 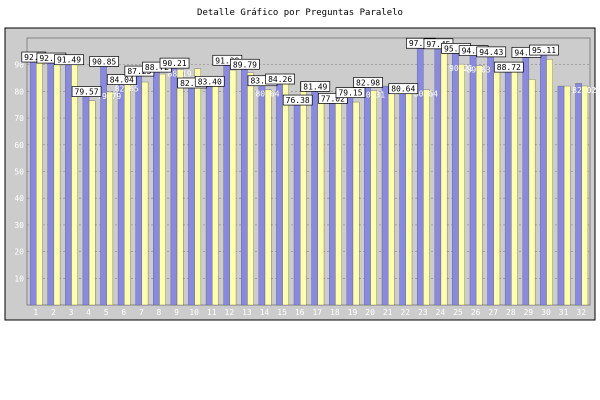 What do you see at coordinates (546, 312) in the screenshot?
I see `x-tick-label: 30` at bounding box center [546, 312].